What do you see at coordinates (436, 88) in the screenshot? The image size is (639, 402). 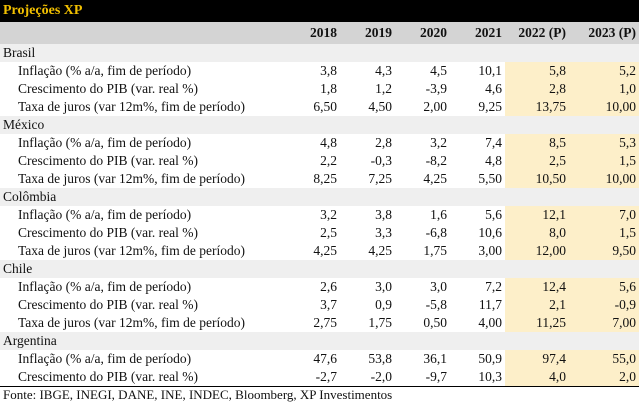 I see `value-cell: -3,9` at bounding box center [436, 88].